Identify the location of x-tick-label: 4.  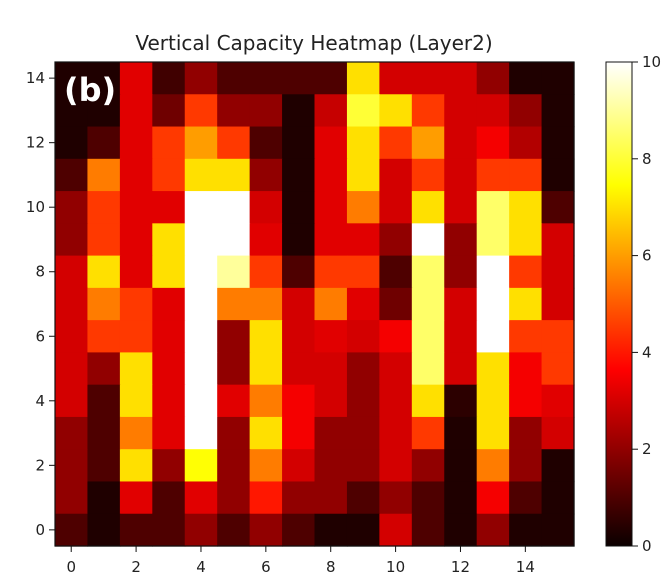
(201, 567).